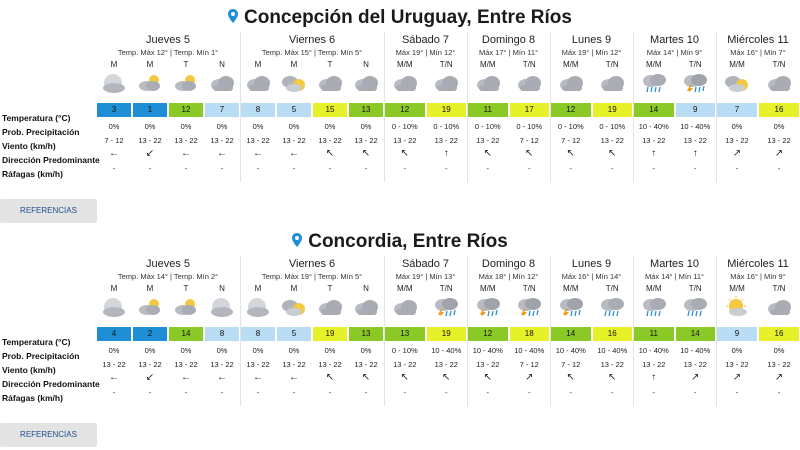 This screenshot has height=450, width=800. I want to click on period-label: T/N, so click(529, 64).